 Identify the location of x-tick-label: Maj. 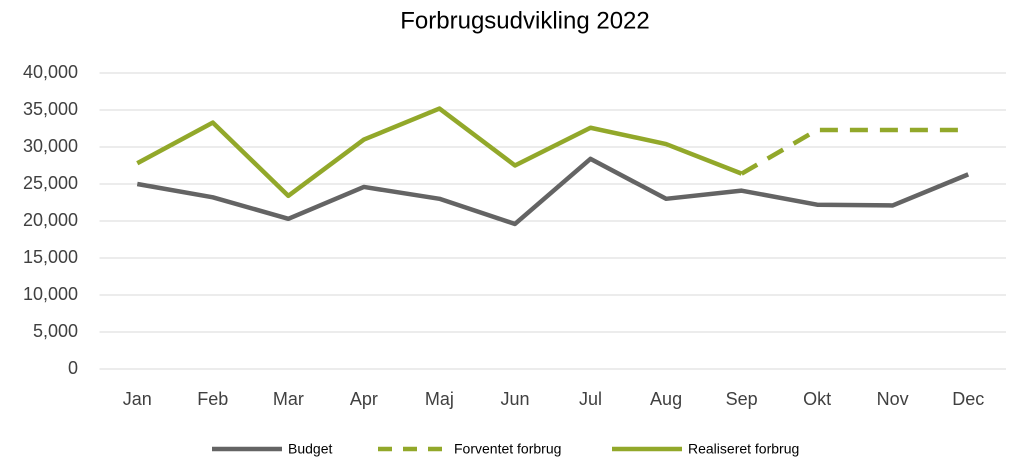
(439, 399).